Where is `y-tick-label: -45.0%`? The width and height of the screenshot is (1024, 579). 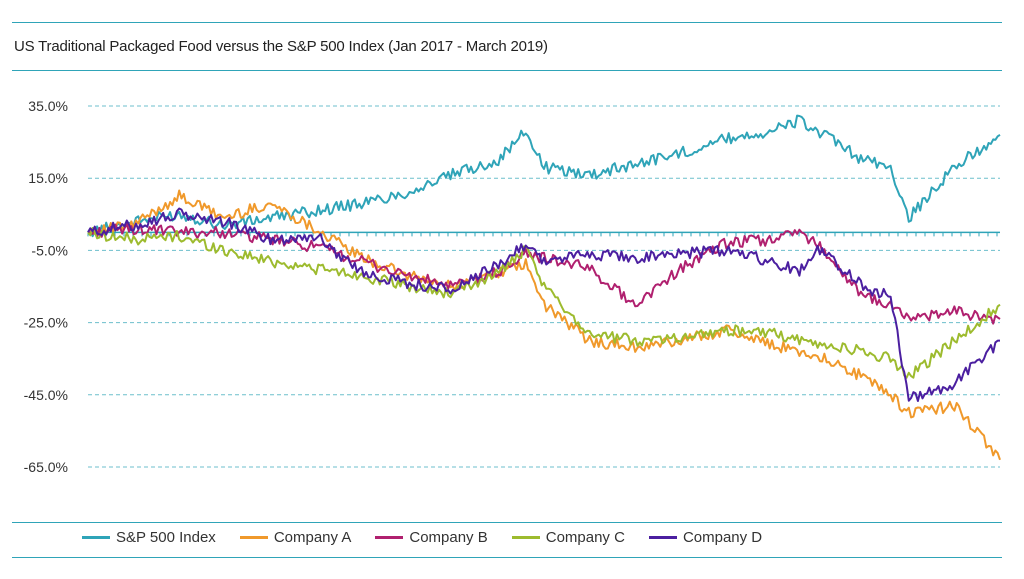 y-tick-label: -45.0% is located at coordinates (46, 395).